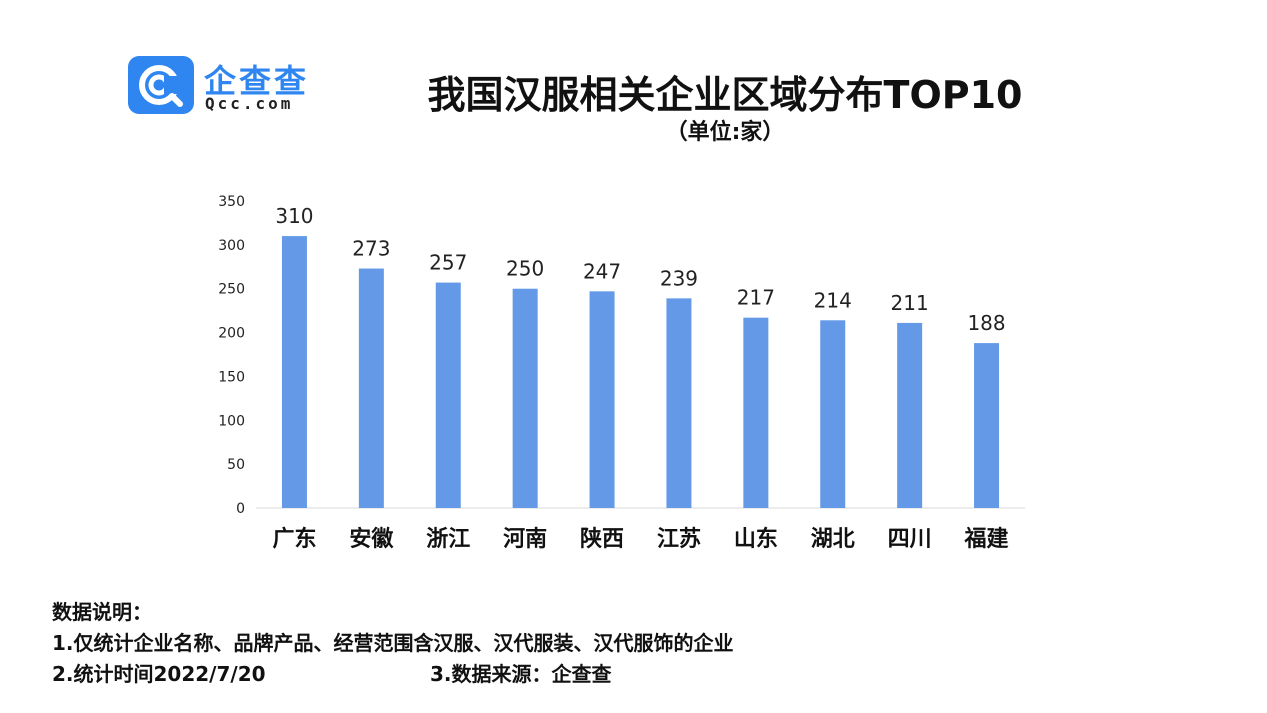 Image resolution: width=1267 pixels, height=713 pixels. I want to click on category-label: 江苏, so click(679, 539).